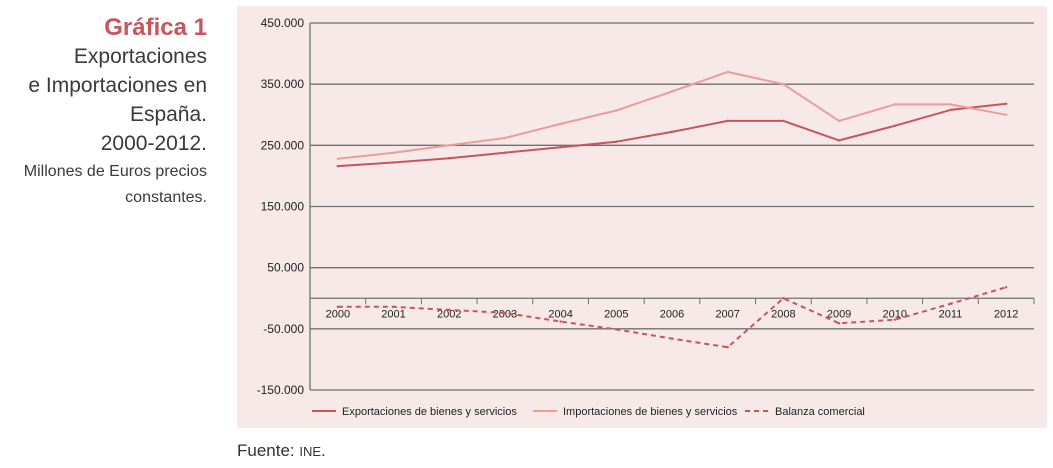  What do you see at coordinates (338, 314) in the screenshot?
I see `x-tick-label: 2000` at bounding box center [338, 314].